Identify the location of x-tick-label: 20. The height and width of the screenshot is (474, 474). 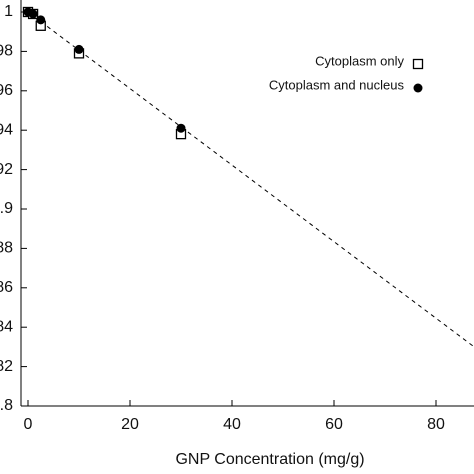
(130, 424).